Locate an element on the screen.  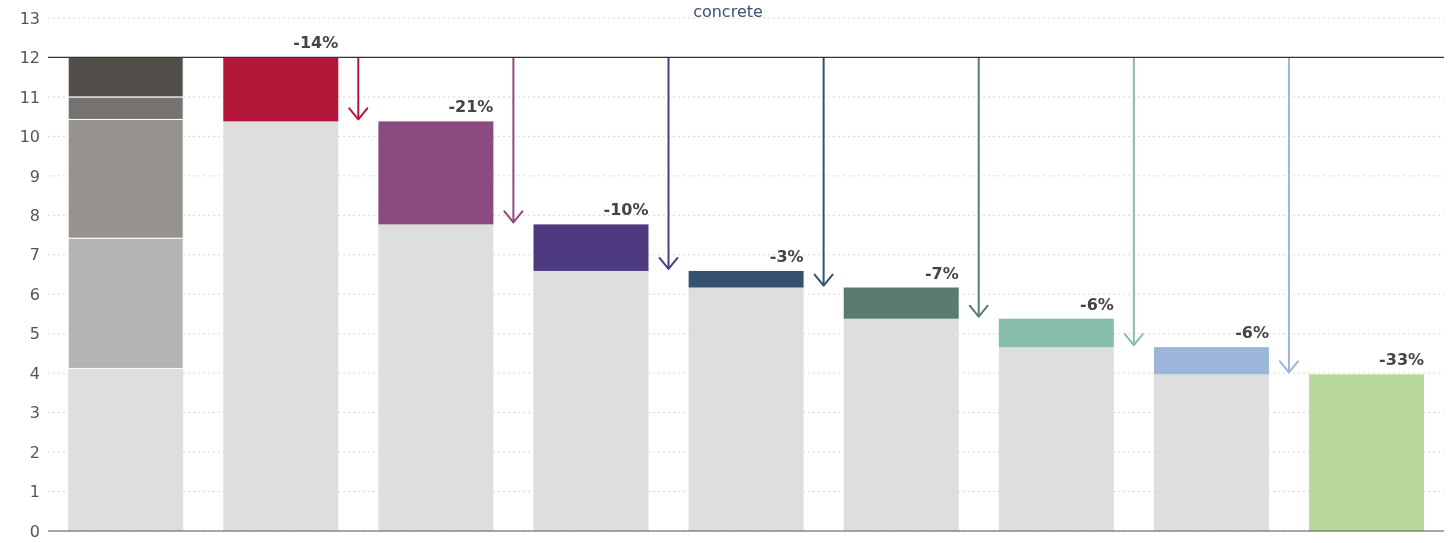
y-tick-label: 13 is located at coordinates (29, 18).